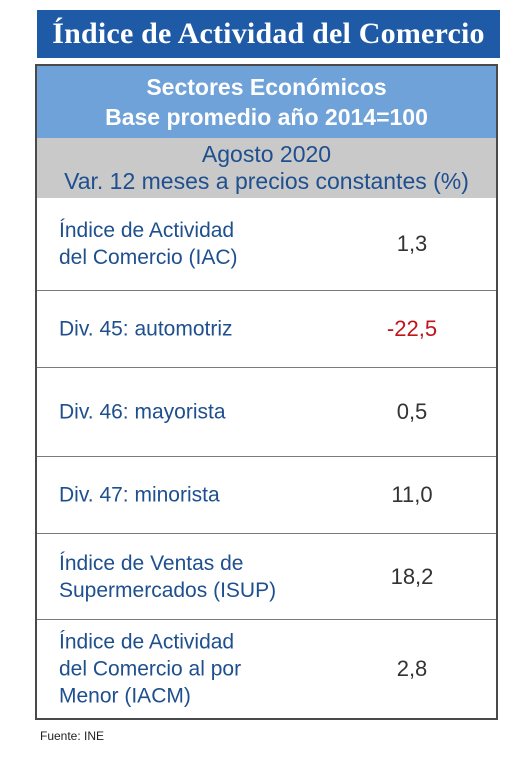 This screenshot has height=759, width=520. What do you see at coordinates (412, 328) in the screenshot?
I see `row-value: -22,5` at bounding box center [412, 328].